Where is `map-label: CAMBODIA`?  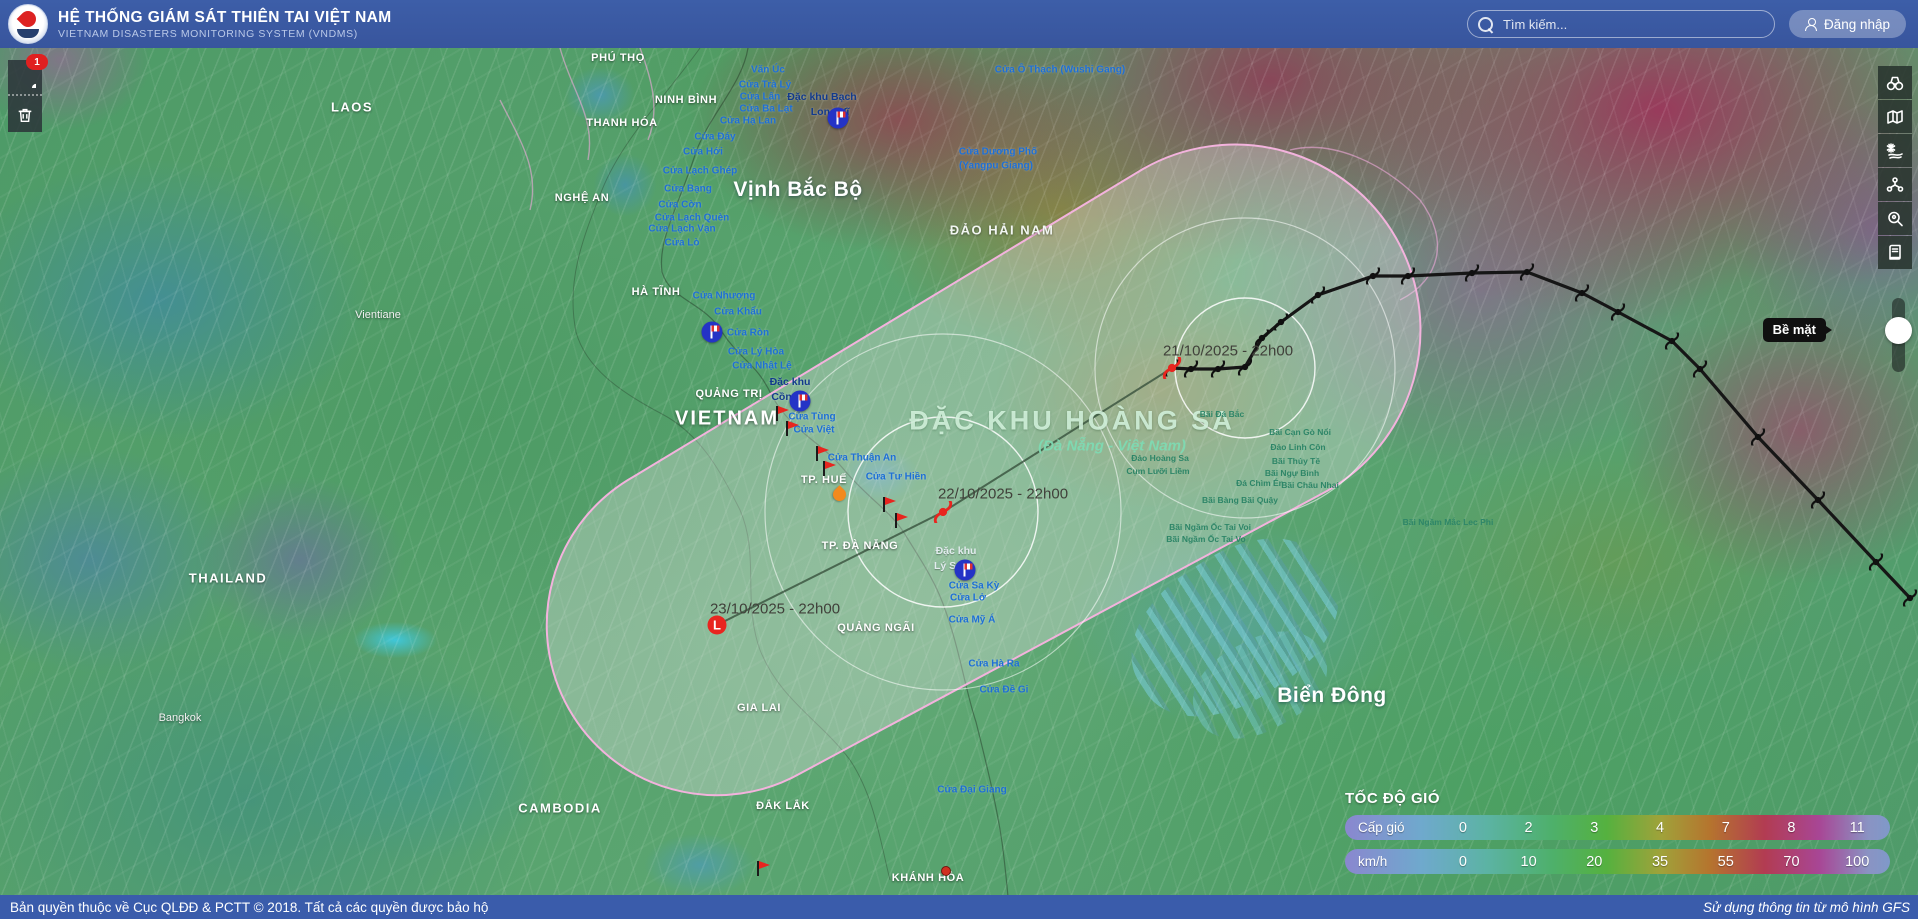
map-label: CAMBODIA is located at coordinates (560, 808).